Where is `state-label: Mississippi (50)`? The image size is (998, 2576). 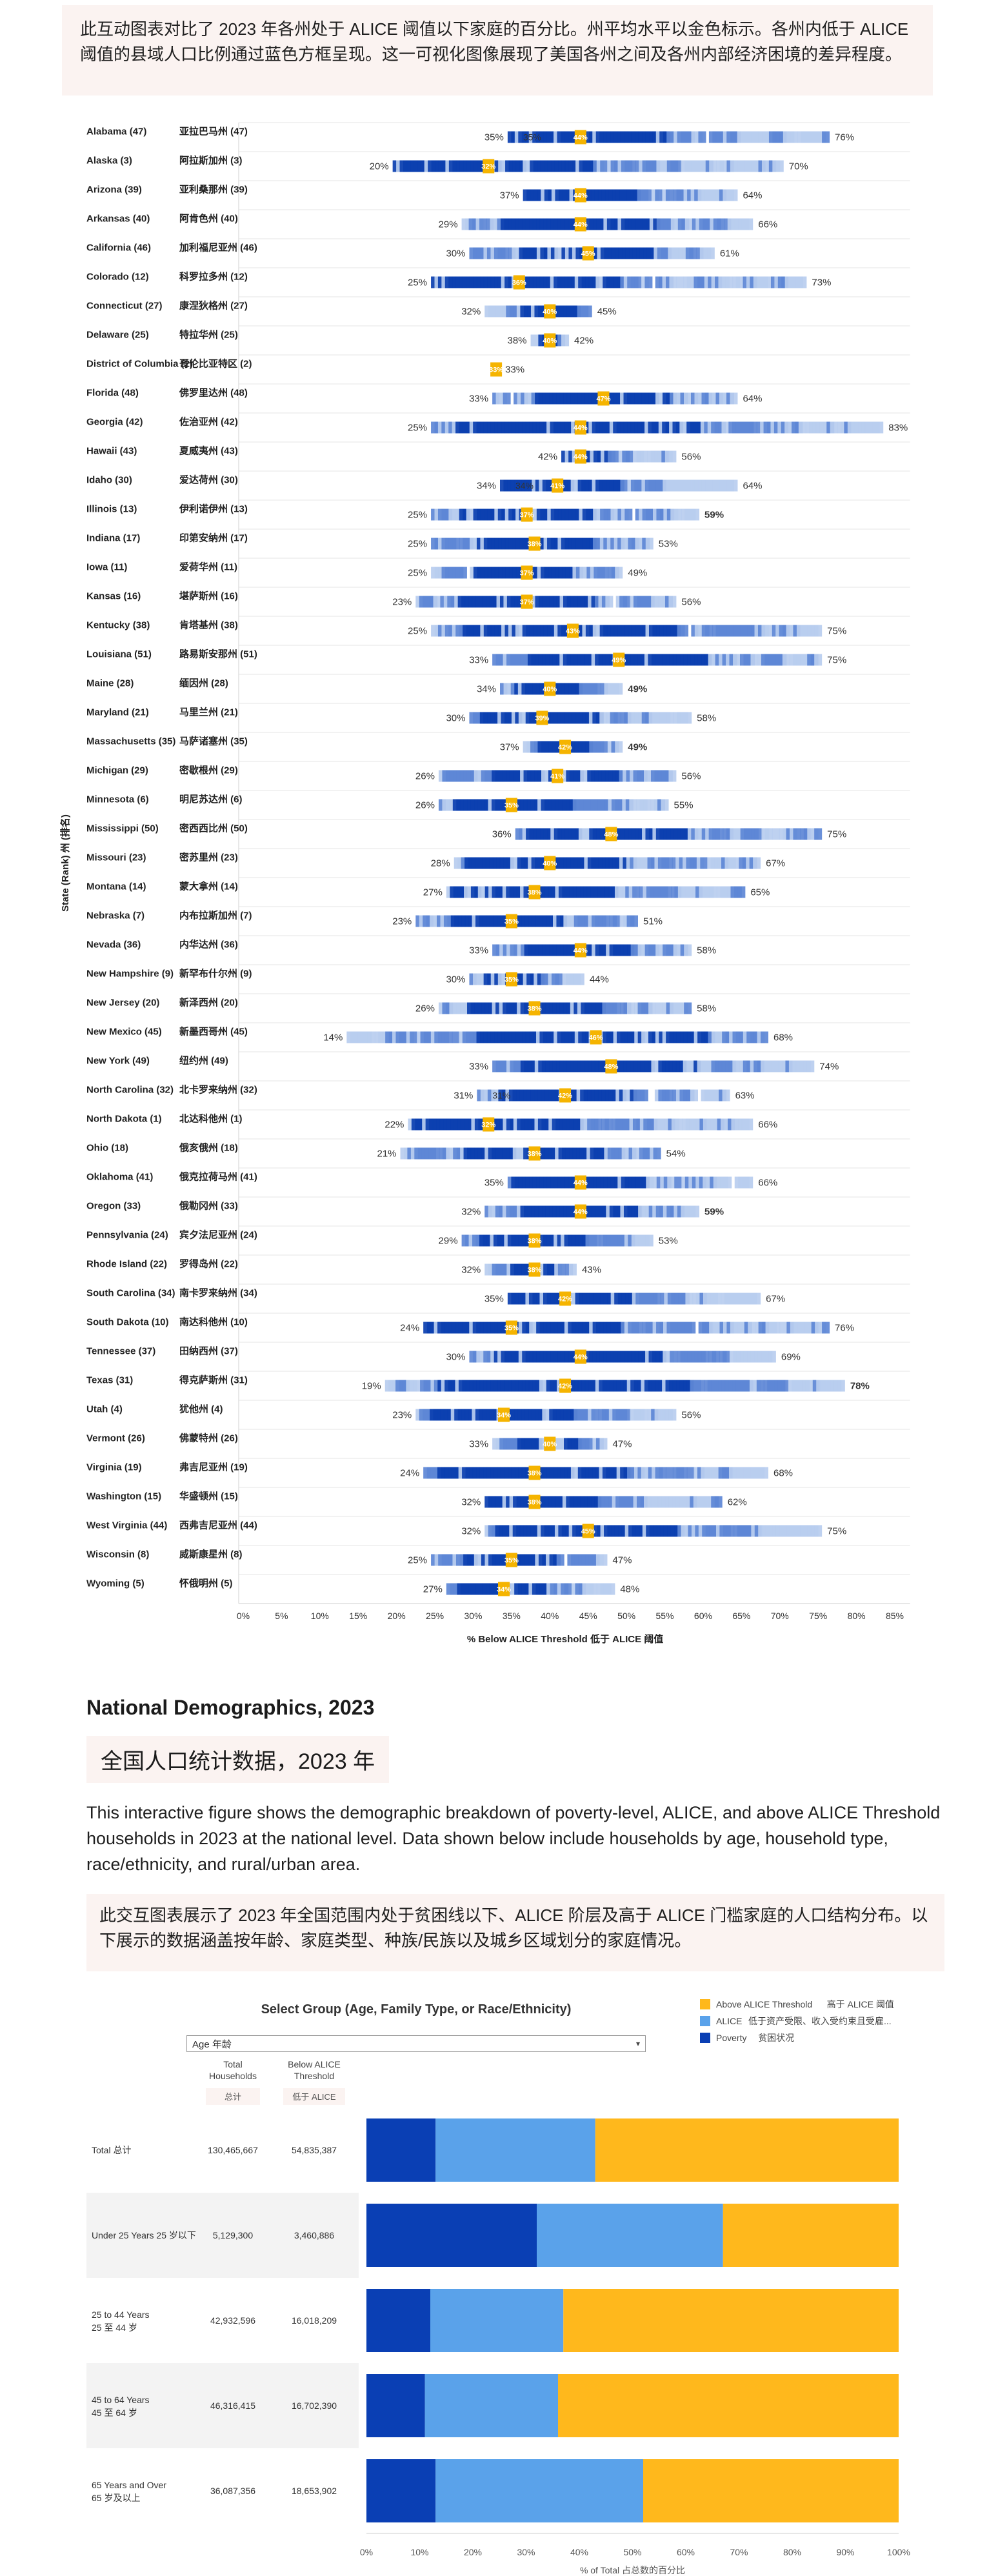 state-label: Mississippi (50) is located at coordinates (122, 828).